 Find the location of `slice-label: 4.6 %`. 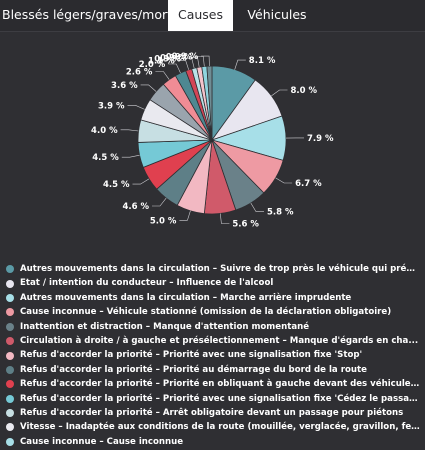

slice-label: 4.6 % is located at coordinates (135, 207).